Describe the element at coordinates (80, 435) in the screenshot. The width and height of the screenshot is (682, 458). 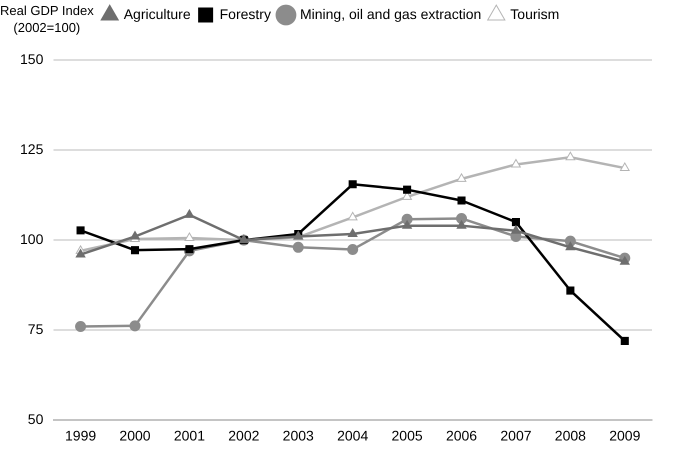
I see `x-tick-label: 1999` at that location.